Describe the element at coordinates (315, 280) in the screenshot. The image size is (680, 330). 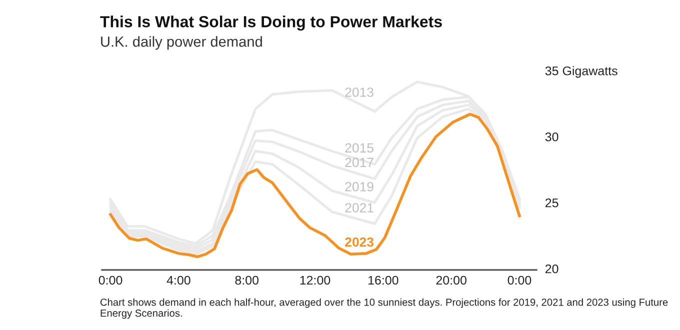
I see `x-tick-label: 12:00` at that location.